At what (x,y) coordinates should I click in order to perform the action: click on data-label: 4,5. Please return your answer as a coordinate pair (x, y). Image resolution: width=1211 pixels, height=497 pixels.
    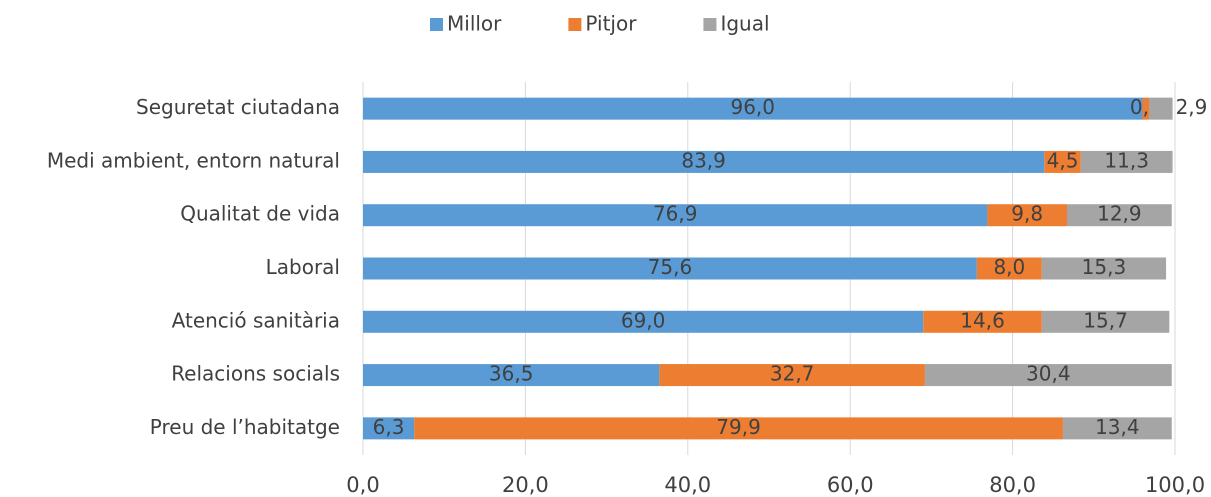
    Looking at the image, I should click on (1063, 160).